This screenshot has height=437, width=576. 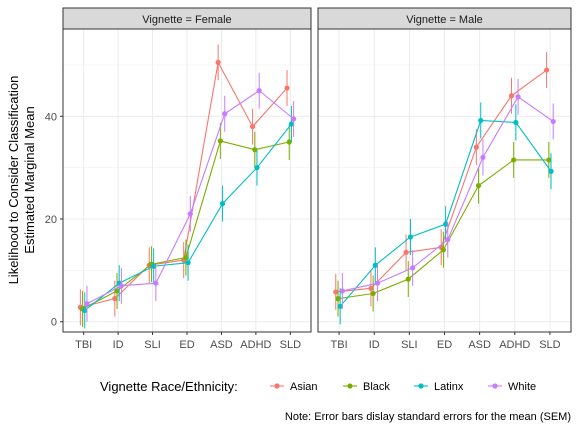 What do you see at coordinates (51, 117) in the screenshot?
I see `y-tick-label: 40` at bounding box center [51, 117].